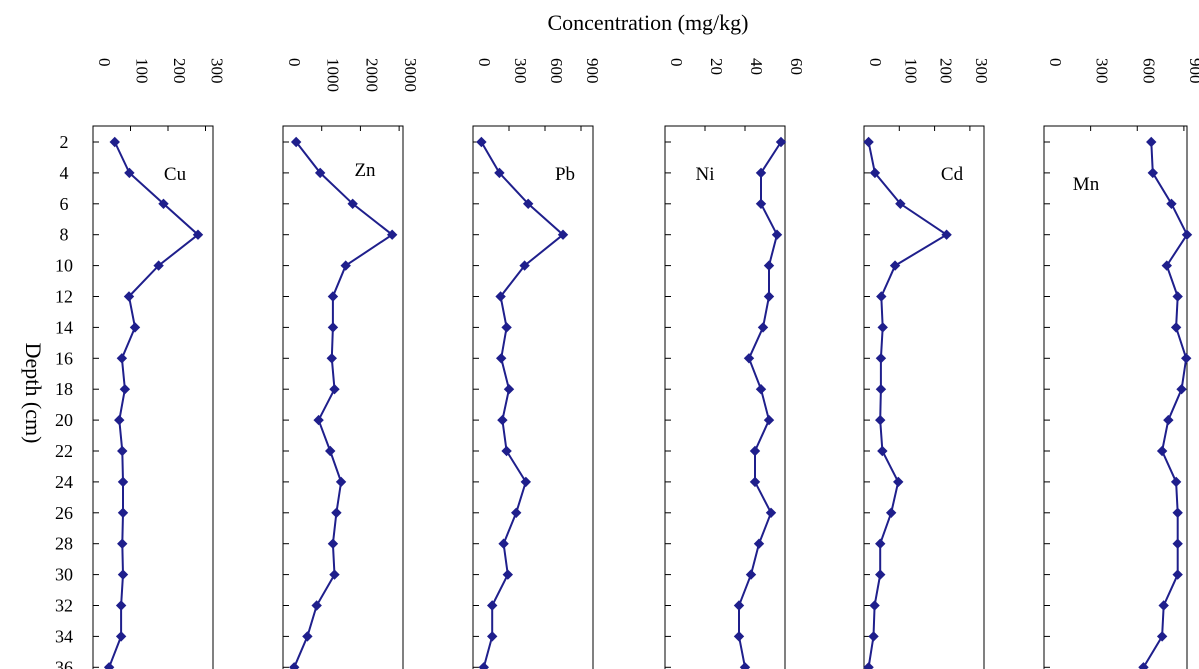  What do you see at coordinates (64, 204) in the screenshot?
I see `y-tick-label: 6` at bounding box center [64, 204].